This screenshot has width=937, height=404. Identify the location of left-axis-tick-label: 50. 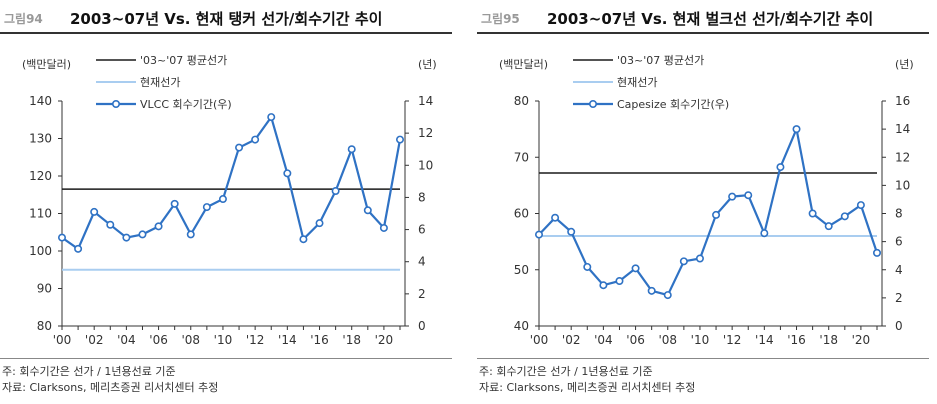
(521, 270).